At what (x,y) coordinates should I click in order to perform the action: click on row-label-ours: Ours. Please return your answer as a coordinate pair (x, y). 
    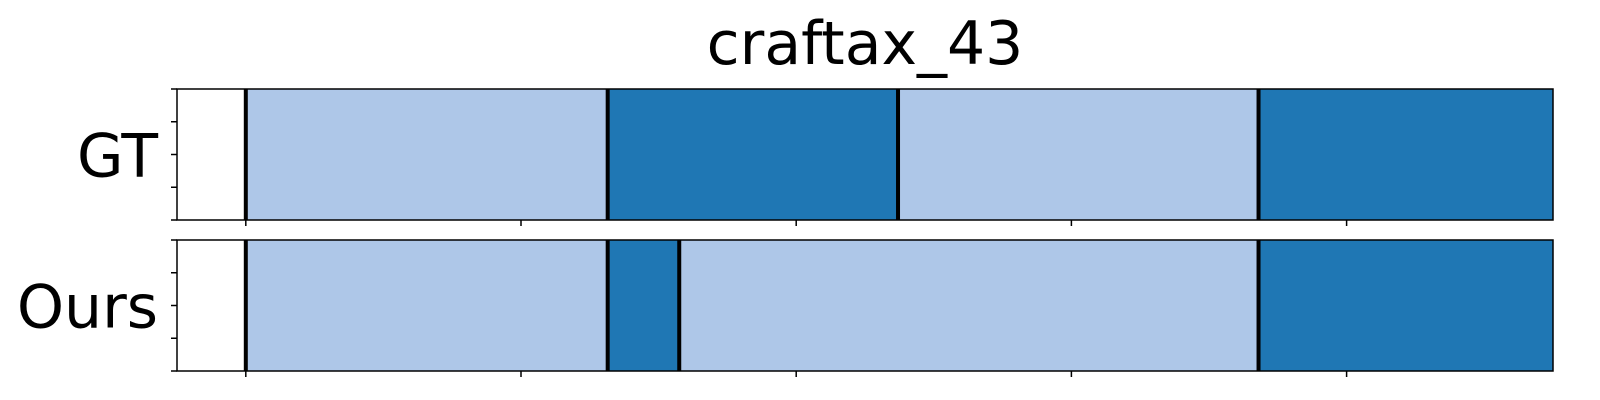
    Looking at the image, I should click on (87, 308).